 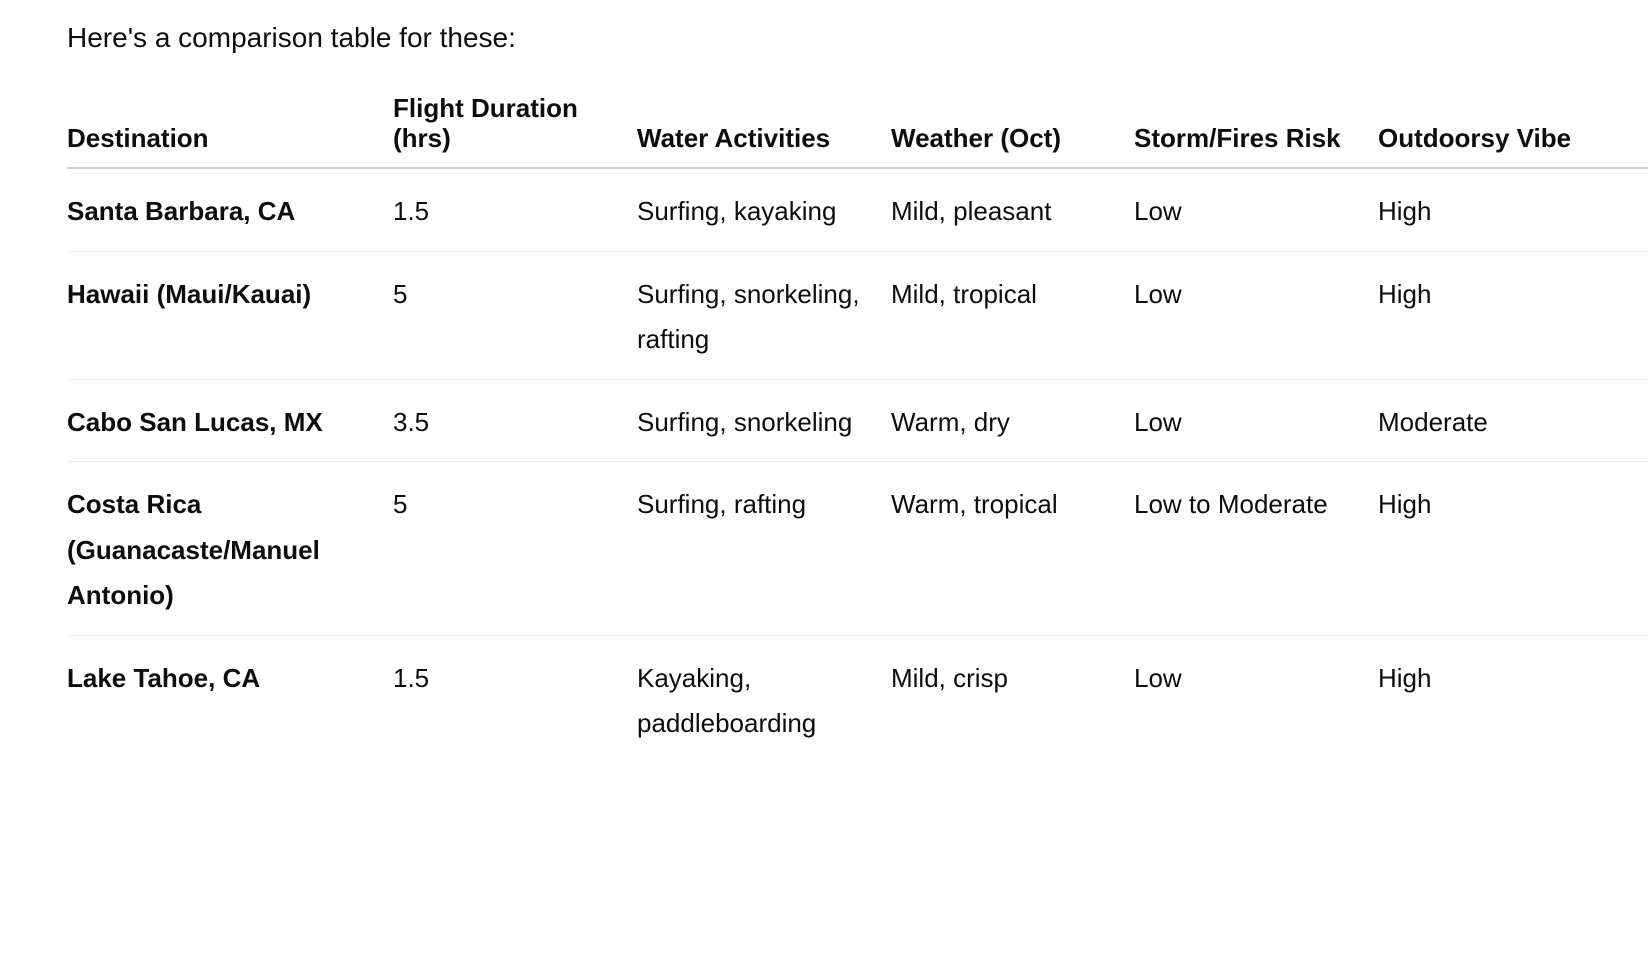 I want to click on cell-destination: Cabo San Lucas, MX, so click(x=230, y=420).